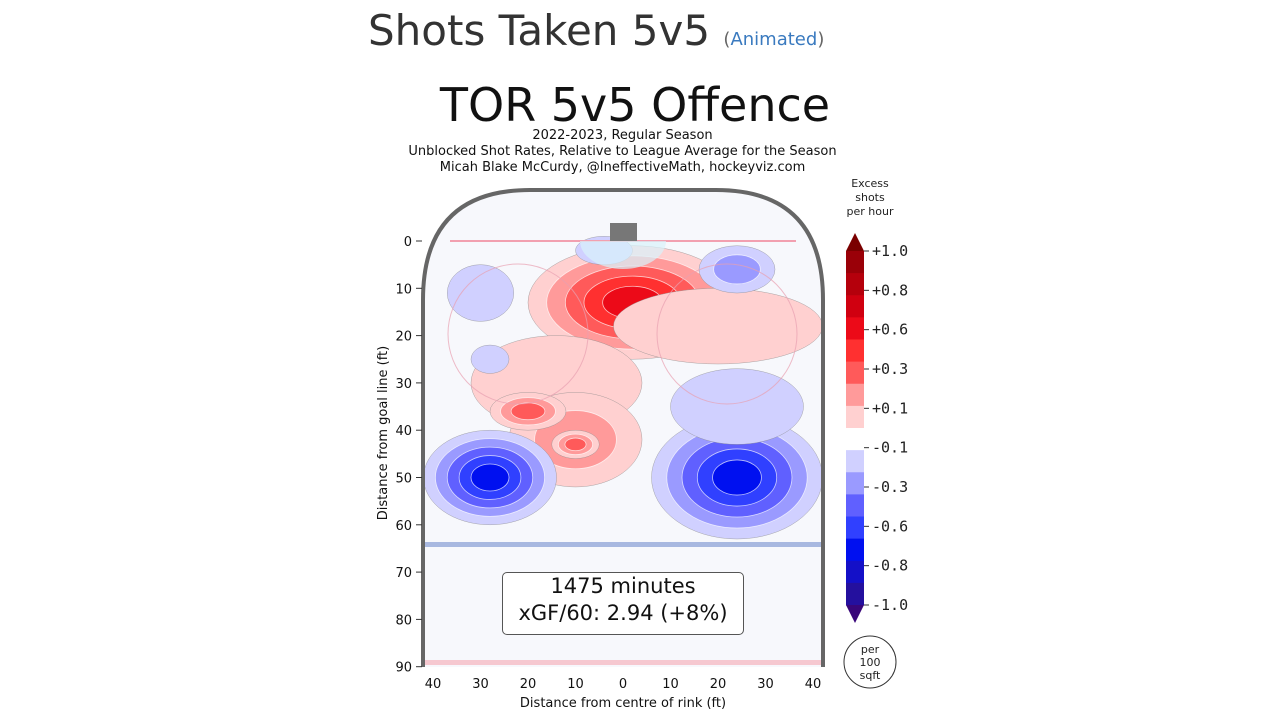 The height and width of the screenshot is (720, 1280). Describe the element at coordinates (623, 684) in the screenshot. I see `x-tick-label: 0` at that location.